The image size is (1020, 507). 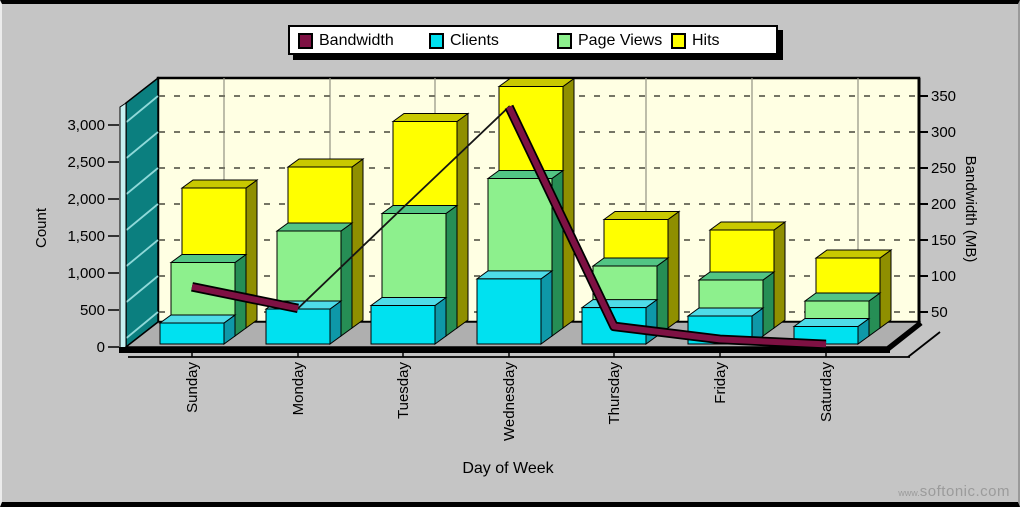 I want to click on plot-left-wall-edge, so click(x=123, y=227).